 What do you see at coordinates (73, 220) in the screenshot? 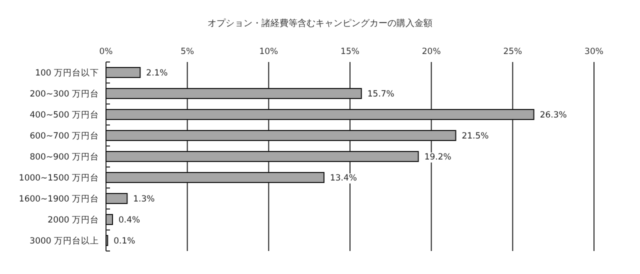
I see `y-tick-label: 2000 万円台` at bounding box center [73, 220].